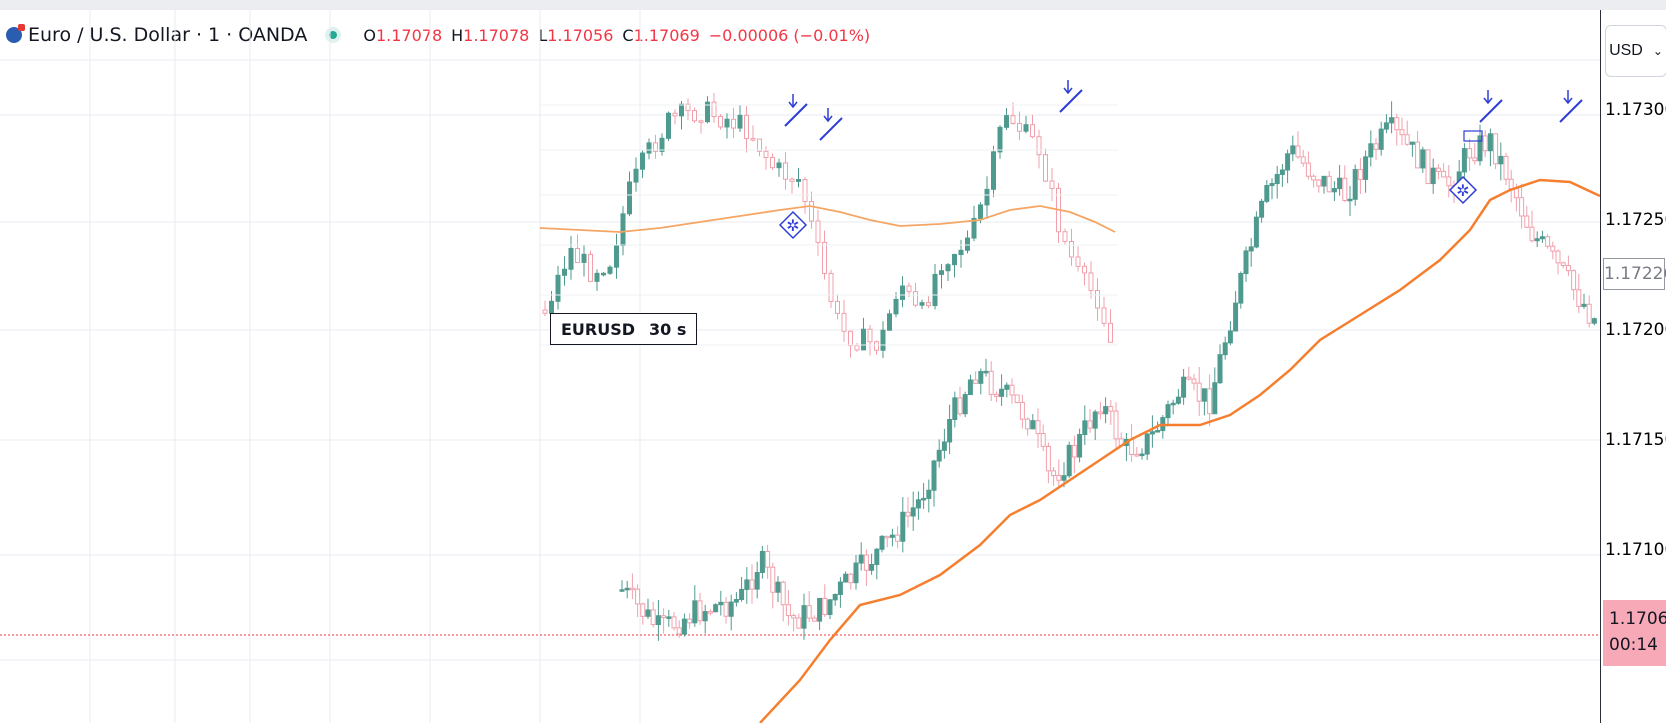 This screenshot has height=723, width=1666. Describe the element at coordinates (333, 35) in the screenshot. I see `market-open-status-icon` at that location.